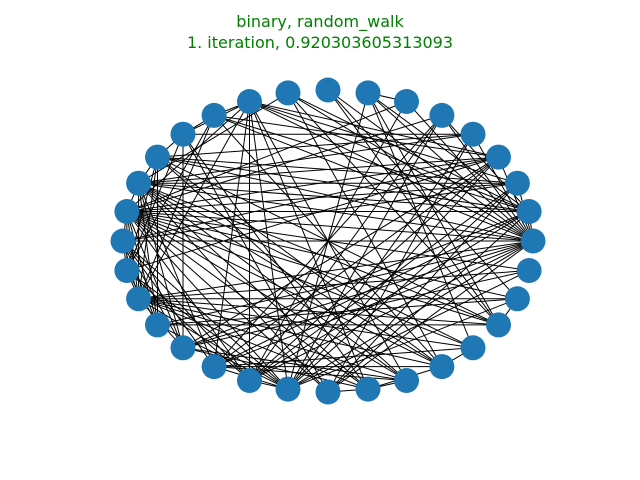 This screenshot has height=480, width=640. Describe the element at coordinates (320, 42) in the screenshot. I see `figure-title-line-2: 1. iteration, 0.920303605313093` at that location.